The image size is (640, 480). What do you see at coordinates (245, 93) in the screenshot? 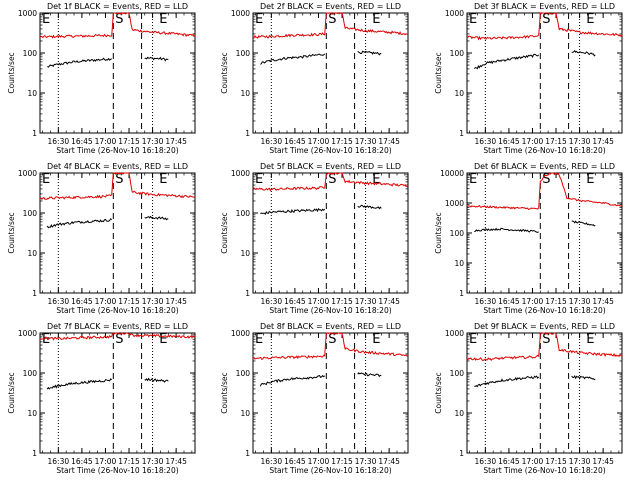
I see `y-tick-label: 10` at bounding box center [245, 93].